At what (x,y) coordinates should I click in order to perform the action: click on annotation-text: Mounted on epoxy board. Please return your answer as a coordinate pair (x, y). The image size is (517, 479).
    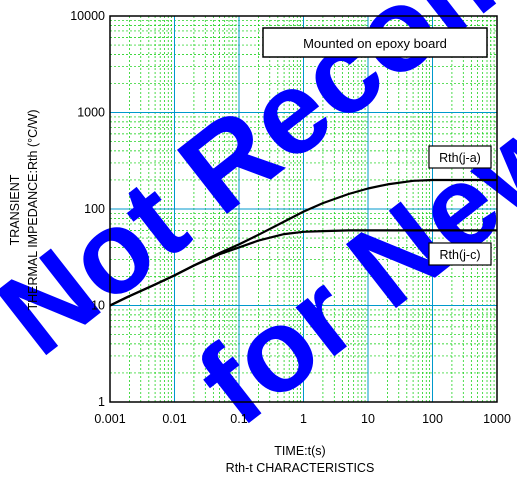
    Looking at the image, I should click on (375, 43).